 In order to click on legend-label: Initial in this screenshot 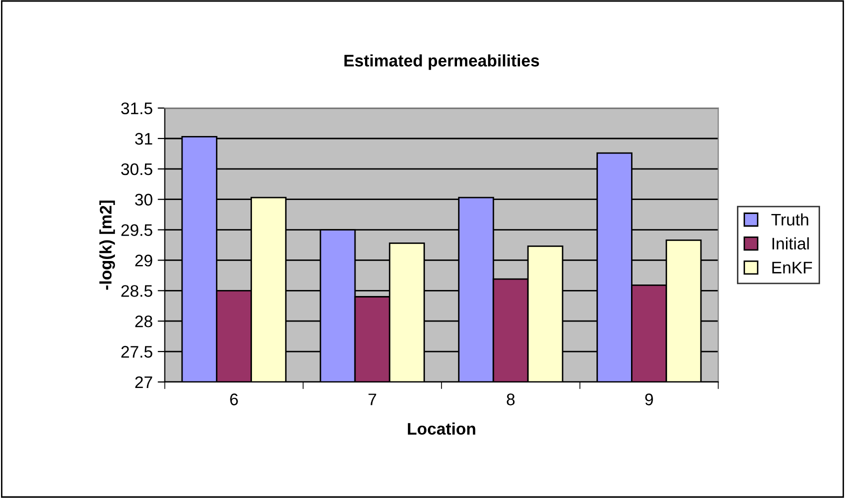, I will do `click(790, 243)`.